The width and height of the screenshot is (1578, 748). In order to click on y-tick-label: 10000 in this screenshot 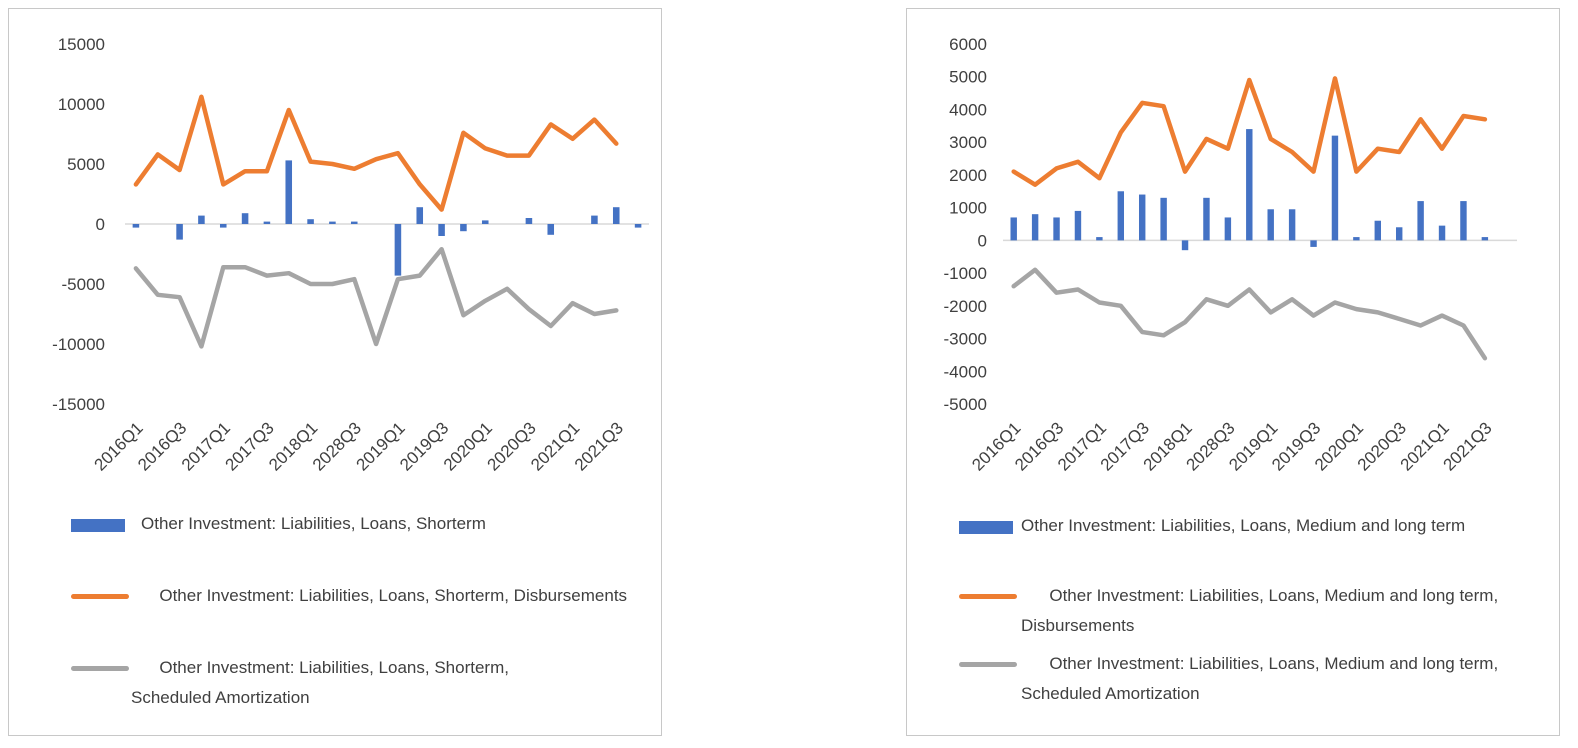, I will do `click(81, 104)`.